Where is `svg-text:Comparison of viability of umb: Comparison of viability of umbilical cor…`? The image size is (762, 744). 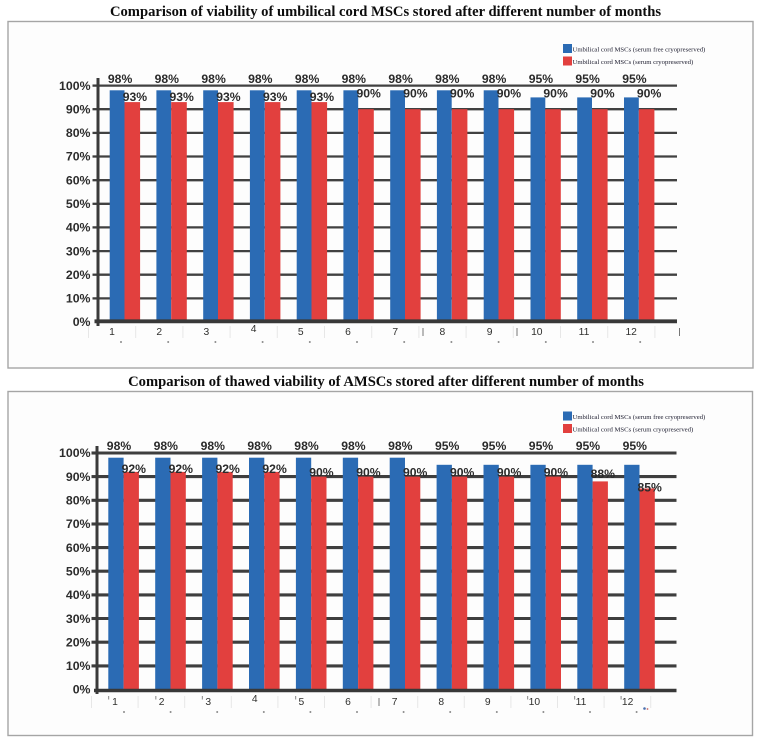 svg-text:Comparison of viability of umb: Comparison of viability of umbilical cor… is located at coordinates (385, 12).